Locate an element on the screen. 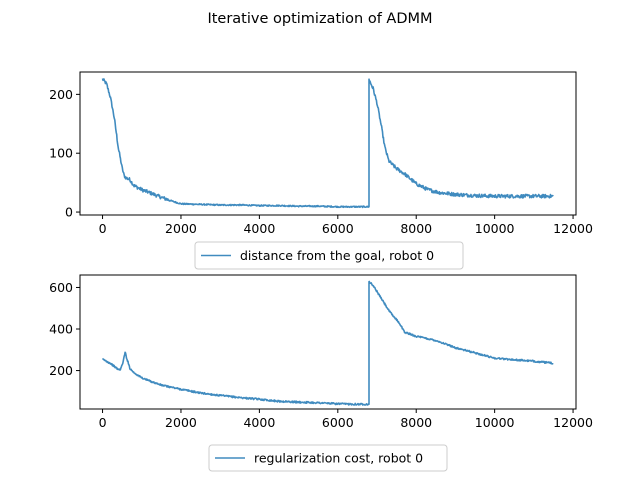  y-tick-label: 100 is located at coordinates (61, 153).